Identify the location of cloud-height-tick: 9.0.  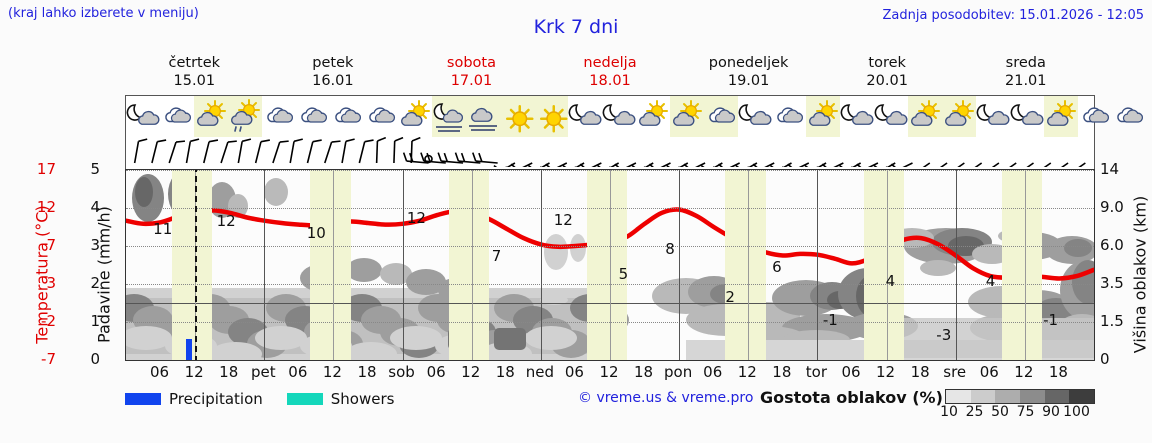
(1112, 207).